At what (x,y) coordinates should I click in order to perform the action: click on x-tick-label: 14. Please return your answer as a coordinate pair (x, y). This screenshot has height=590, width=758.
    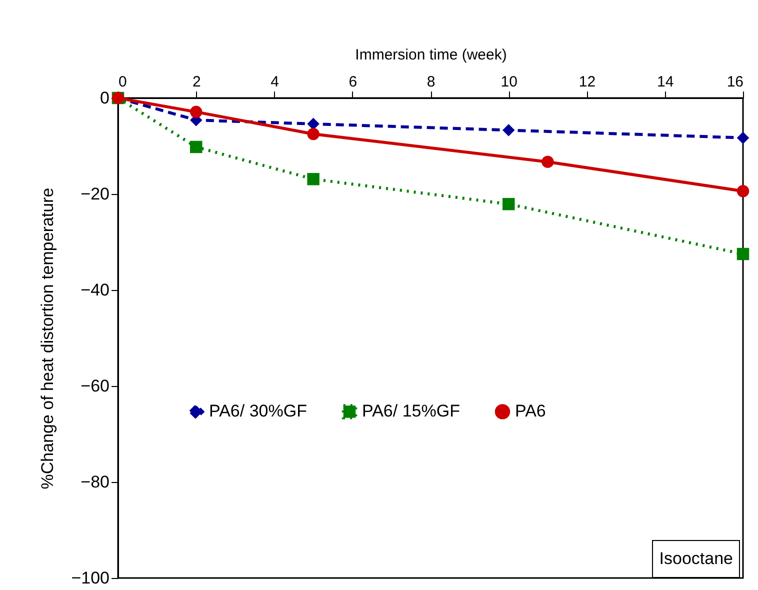
    Looking at the image, I should click on (665, 82).